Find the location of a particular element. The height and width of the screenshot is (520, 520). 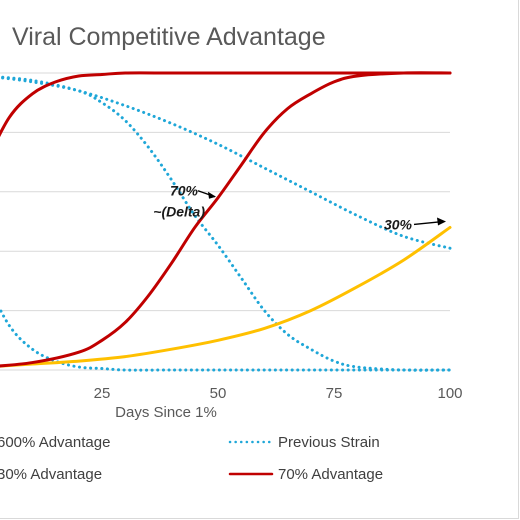

series-line-previous-strain-aux is located at coordinates (226, 339).